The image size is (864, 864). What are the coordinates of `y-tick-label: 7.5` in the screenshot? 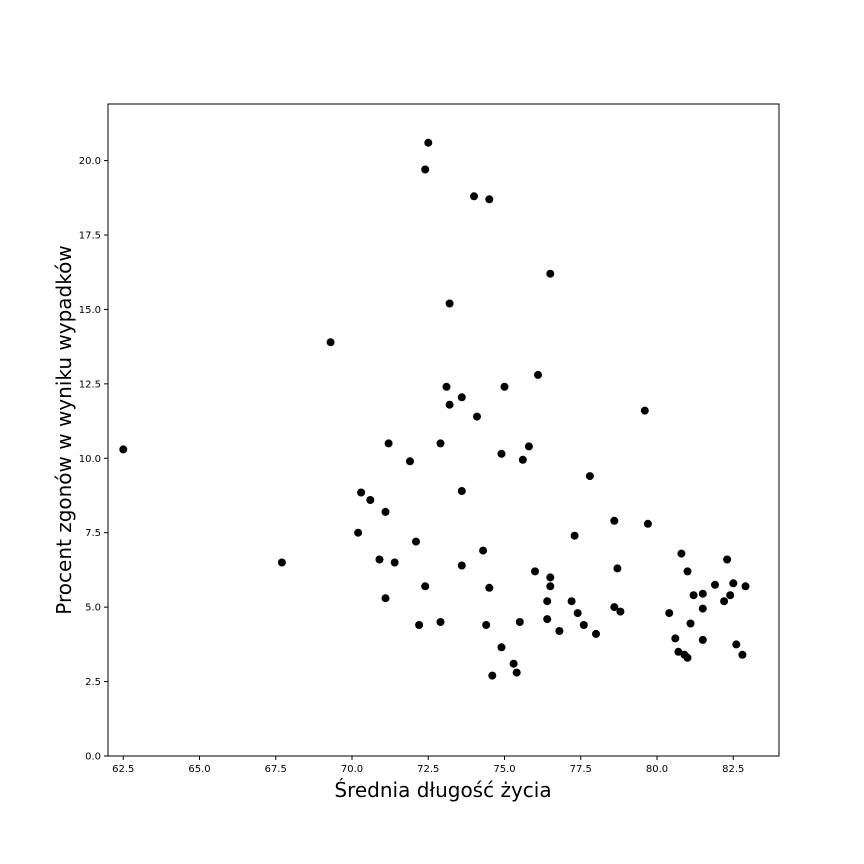 It's located at (93, 533).